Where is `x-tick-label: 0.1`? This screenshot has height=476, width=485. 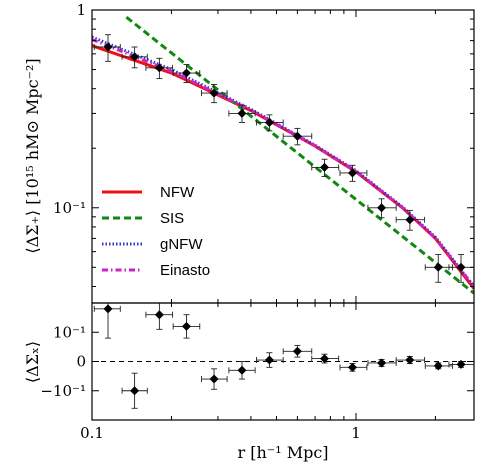 x-tick-label: 0.1 is located at coordinates (92, 433).